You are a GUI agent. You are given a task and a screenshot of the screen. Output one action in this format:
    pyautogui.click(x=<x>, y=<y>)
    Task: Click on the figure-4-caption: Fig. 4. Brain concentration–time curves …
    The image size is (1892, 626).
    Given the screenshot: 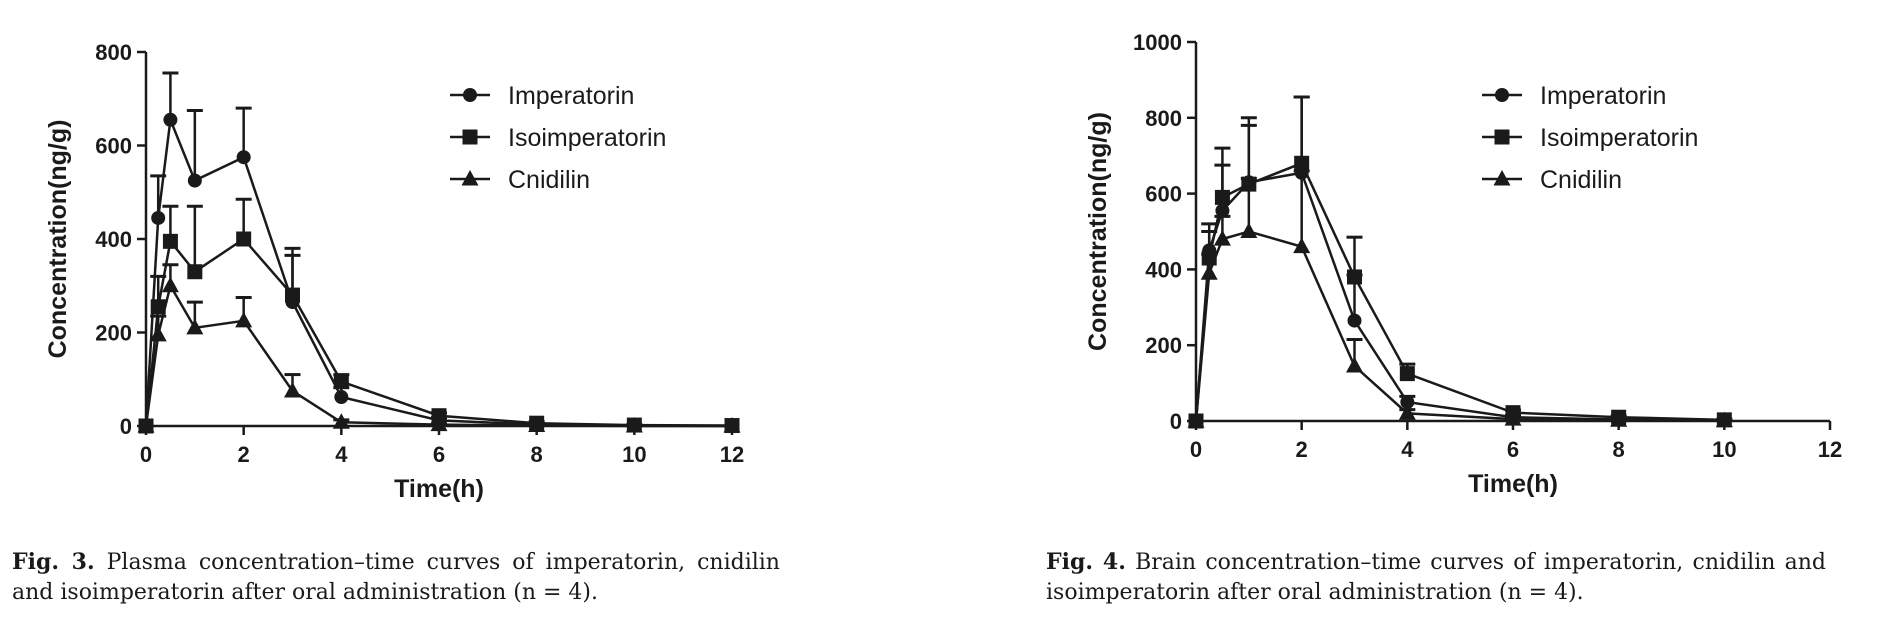 What is the action you would take?
    pyautogui.click(x=1436, y=577)
    